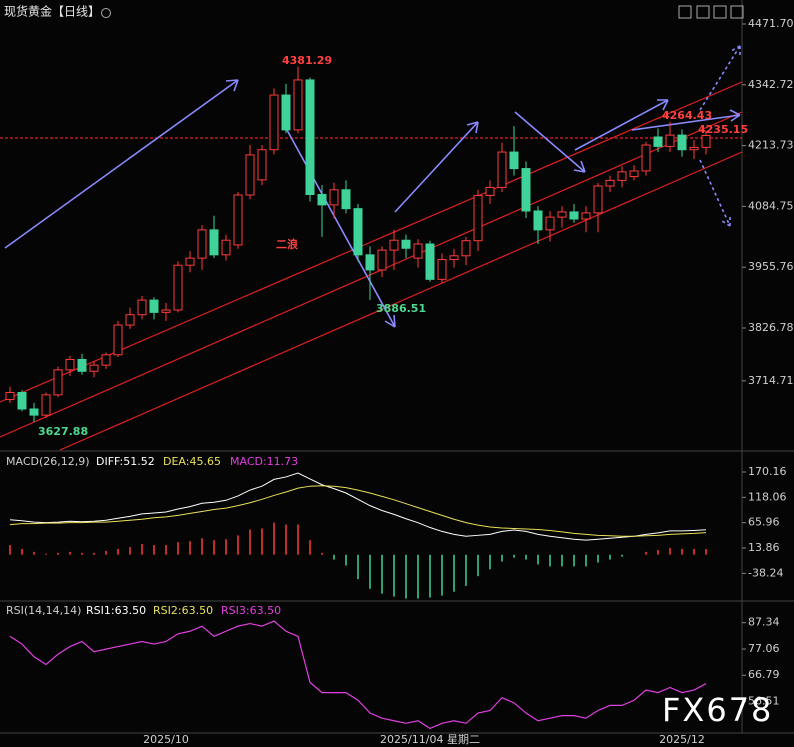 This screenshot has width=794, height=747. I want to click on y-tick-label: 13.86, so click(764, 547).